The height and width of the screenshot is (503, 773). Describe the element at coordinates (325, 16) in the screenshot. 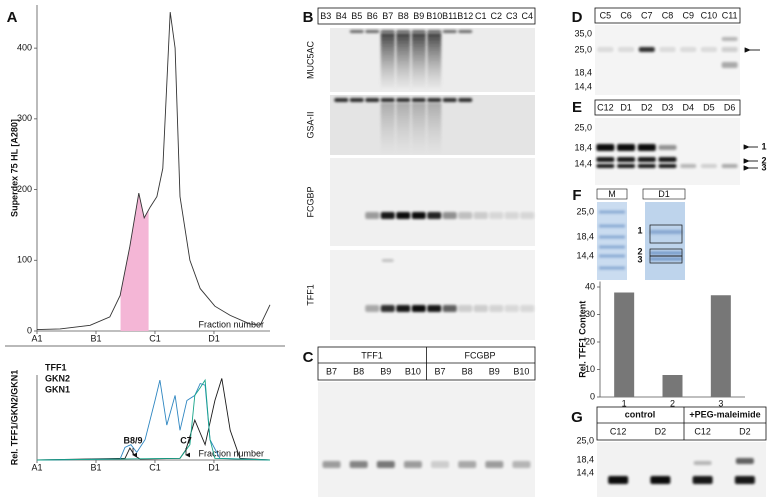

I see `lane-label: B3` at that location.